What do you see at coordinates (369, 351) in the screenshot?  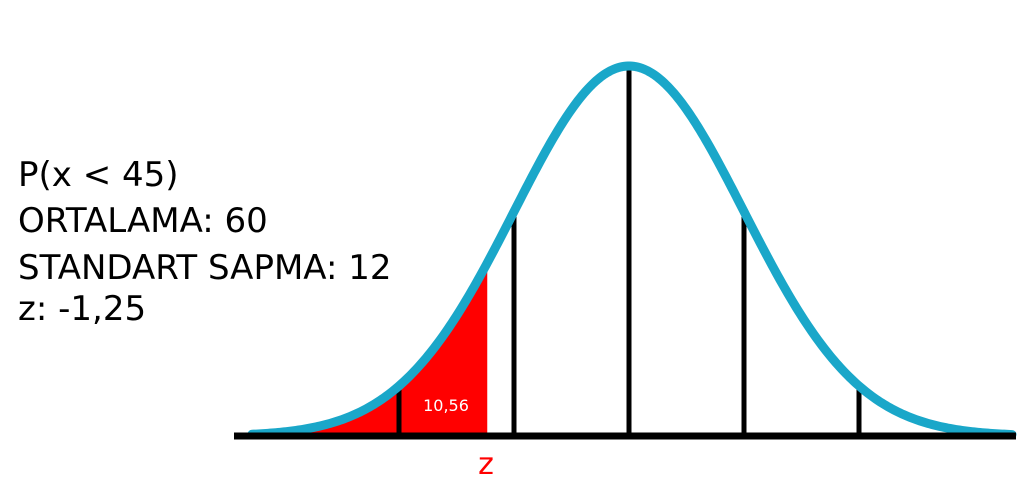 I see `shaded-area` at bounding box center [369, 351].